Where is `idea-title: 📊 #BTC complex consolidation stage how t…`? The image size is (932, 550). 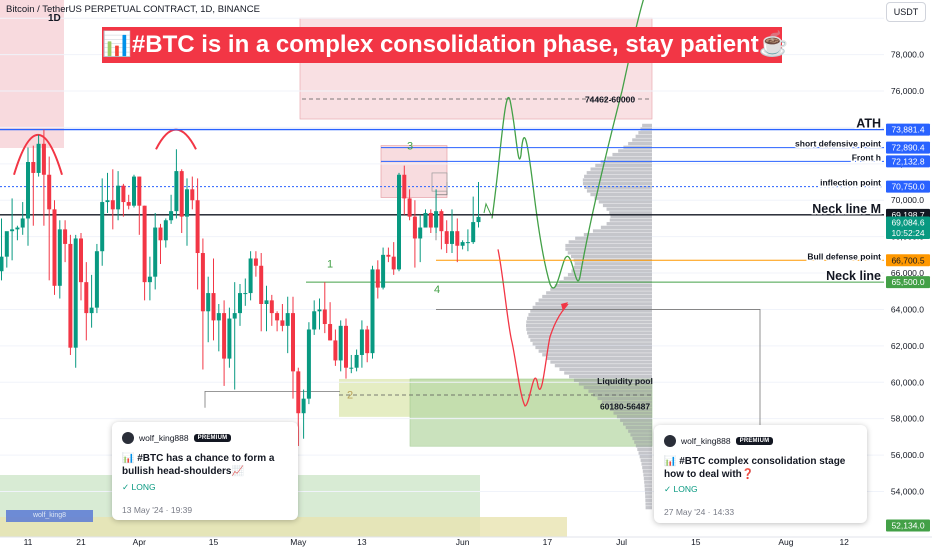
idea-title: 📊 #BTC complex consolidation stage how t… is located at coordinates (755, 468).